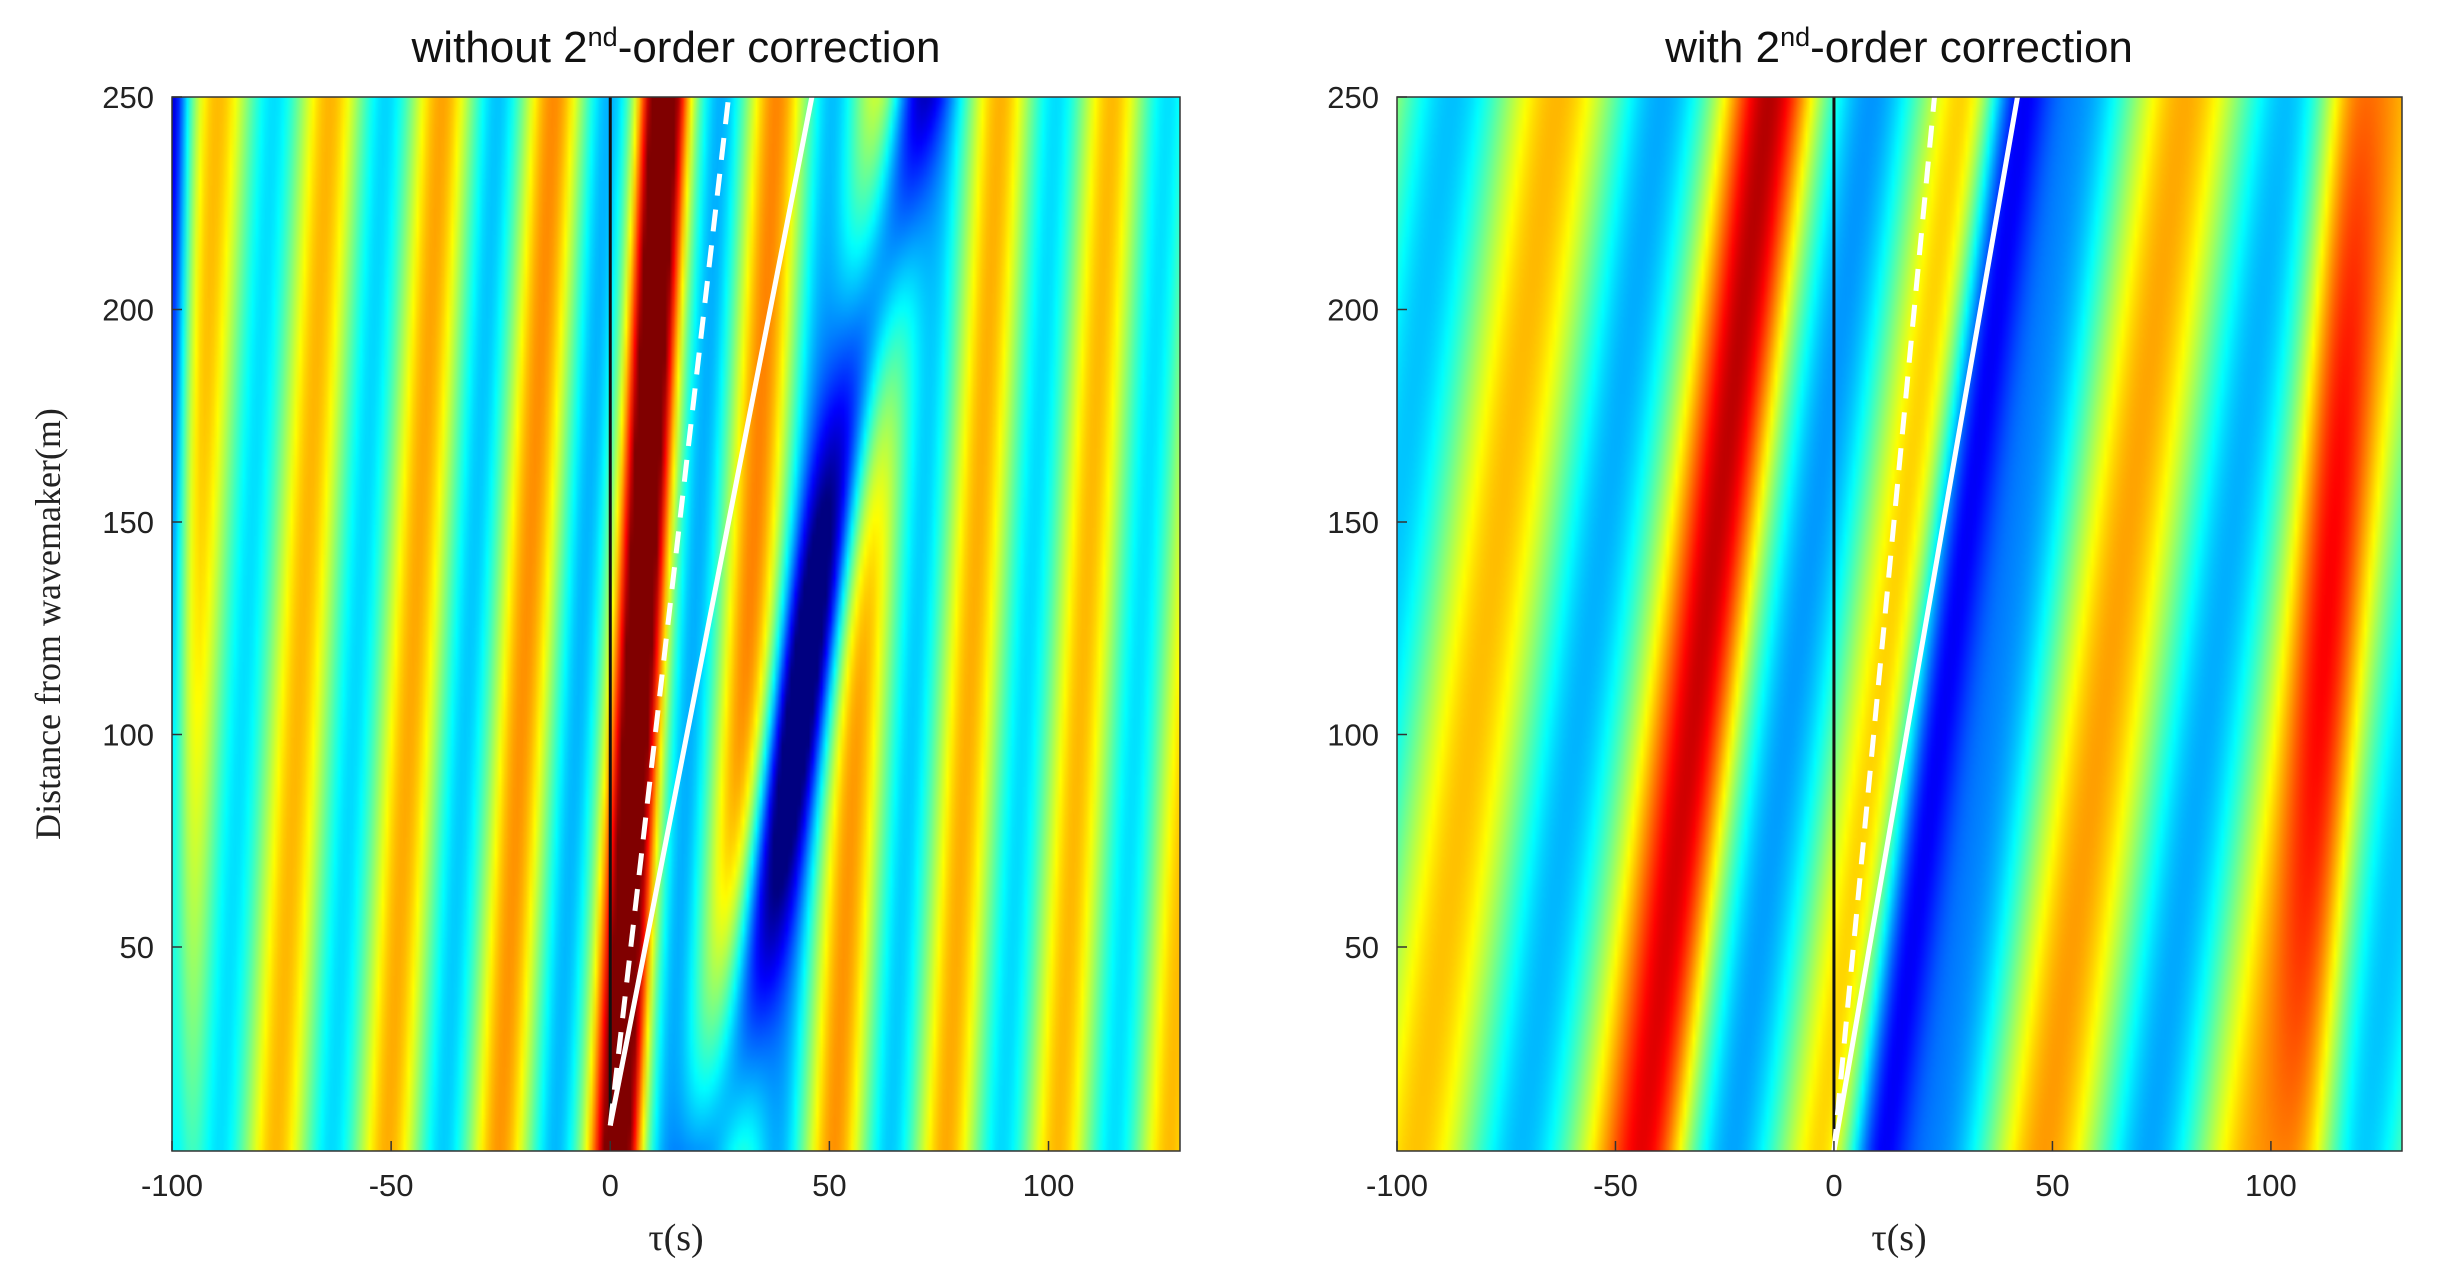 This screenshot has height=1278, width=2444. What do you see at coordinates (1722, 47) in the screenshot?
I see `title-right-pre: with 2` at bounding box center [1722, 47].